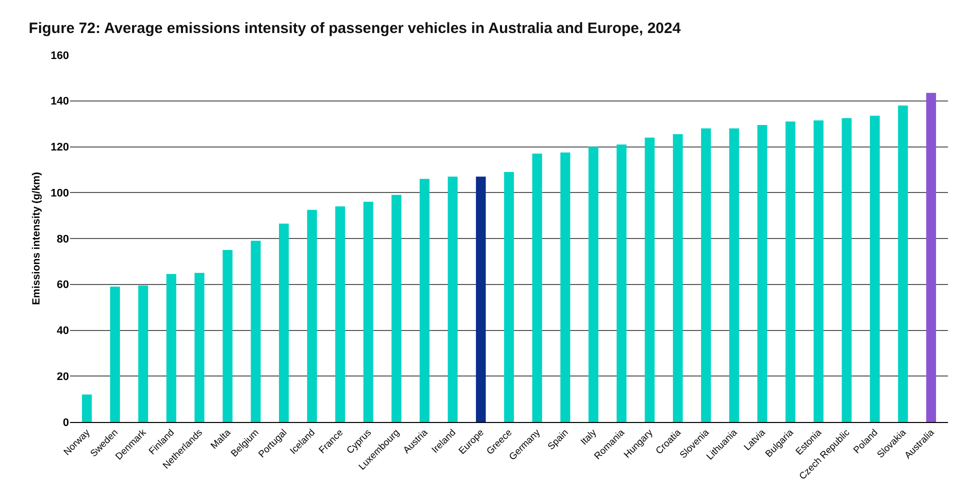 The image size is (960, 497). I want to click on chart-title: Figure 72: Average emissions intensity of passenger vehicles in Australia and Europe, 2024, so click(355, 28).